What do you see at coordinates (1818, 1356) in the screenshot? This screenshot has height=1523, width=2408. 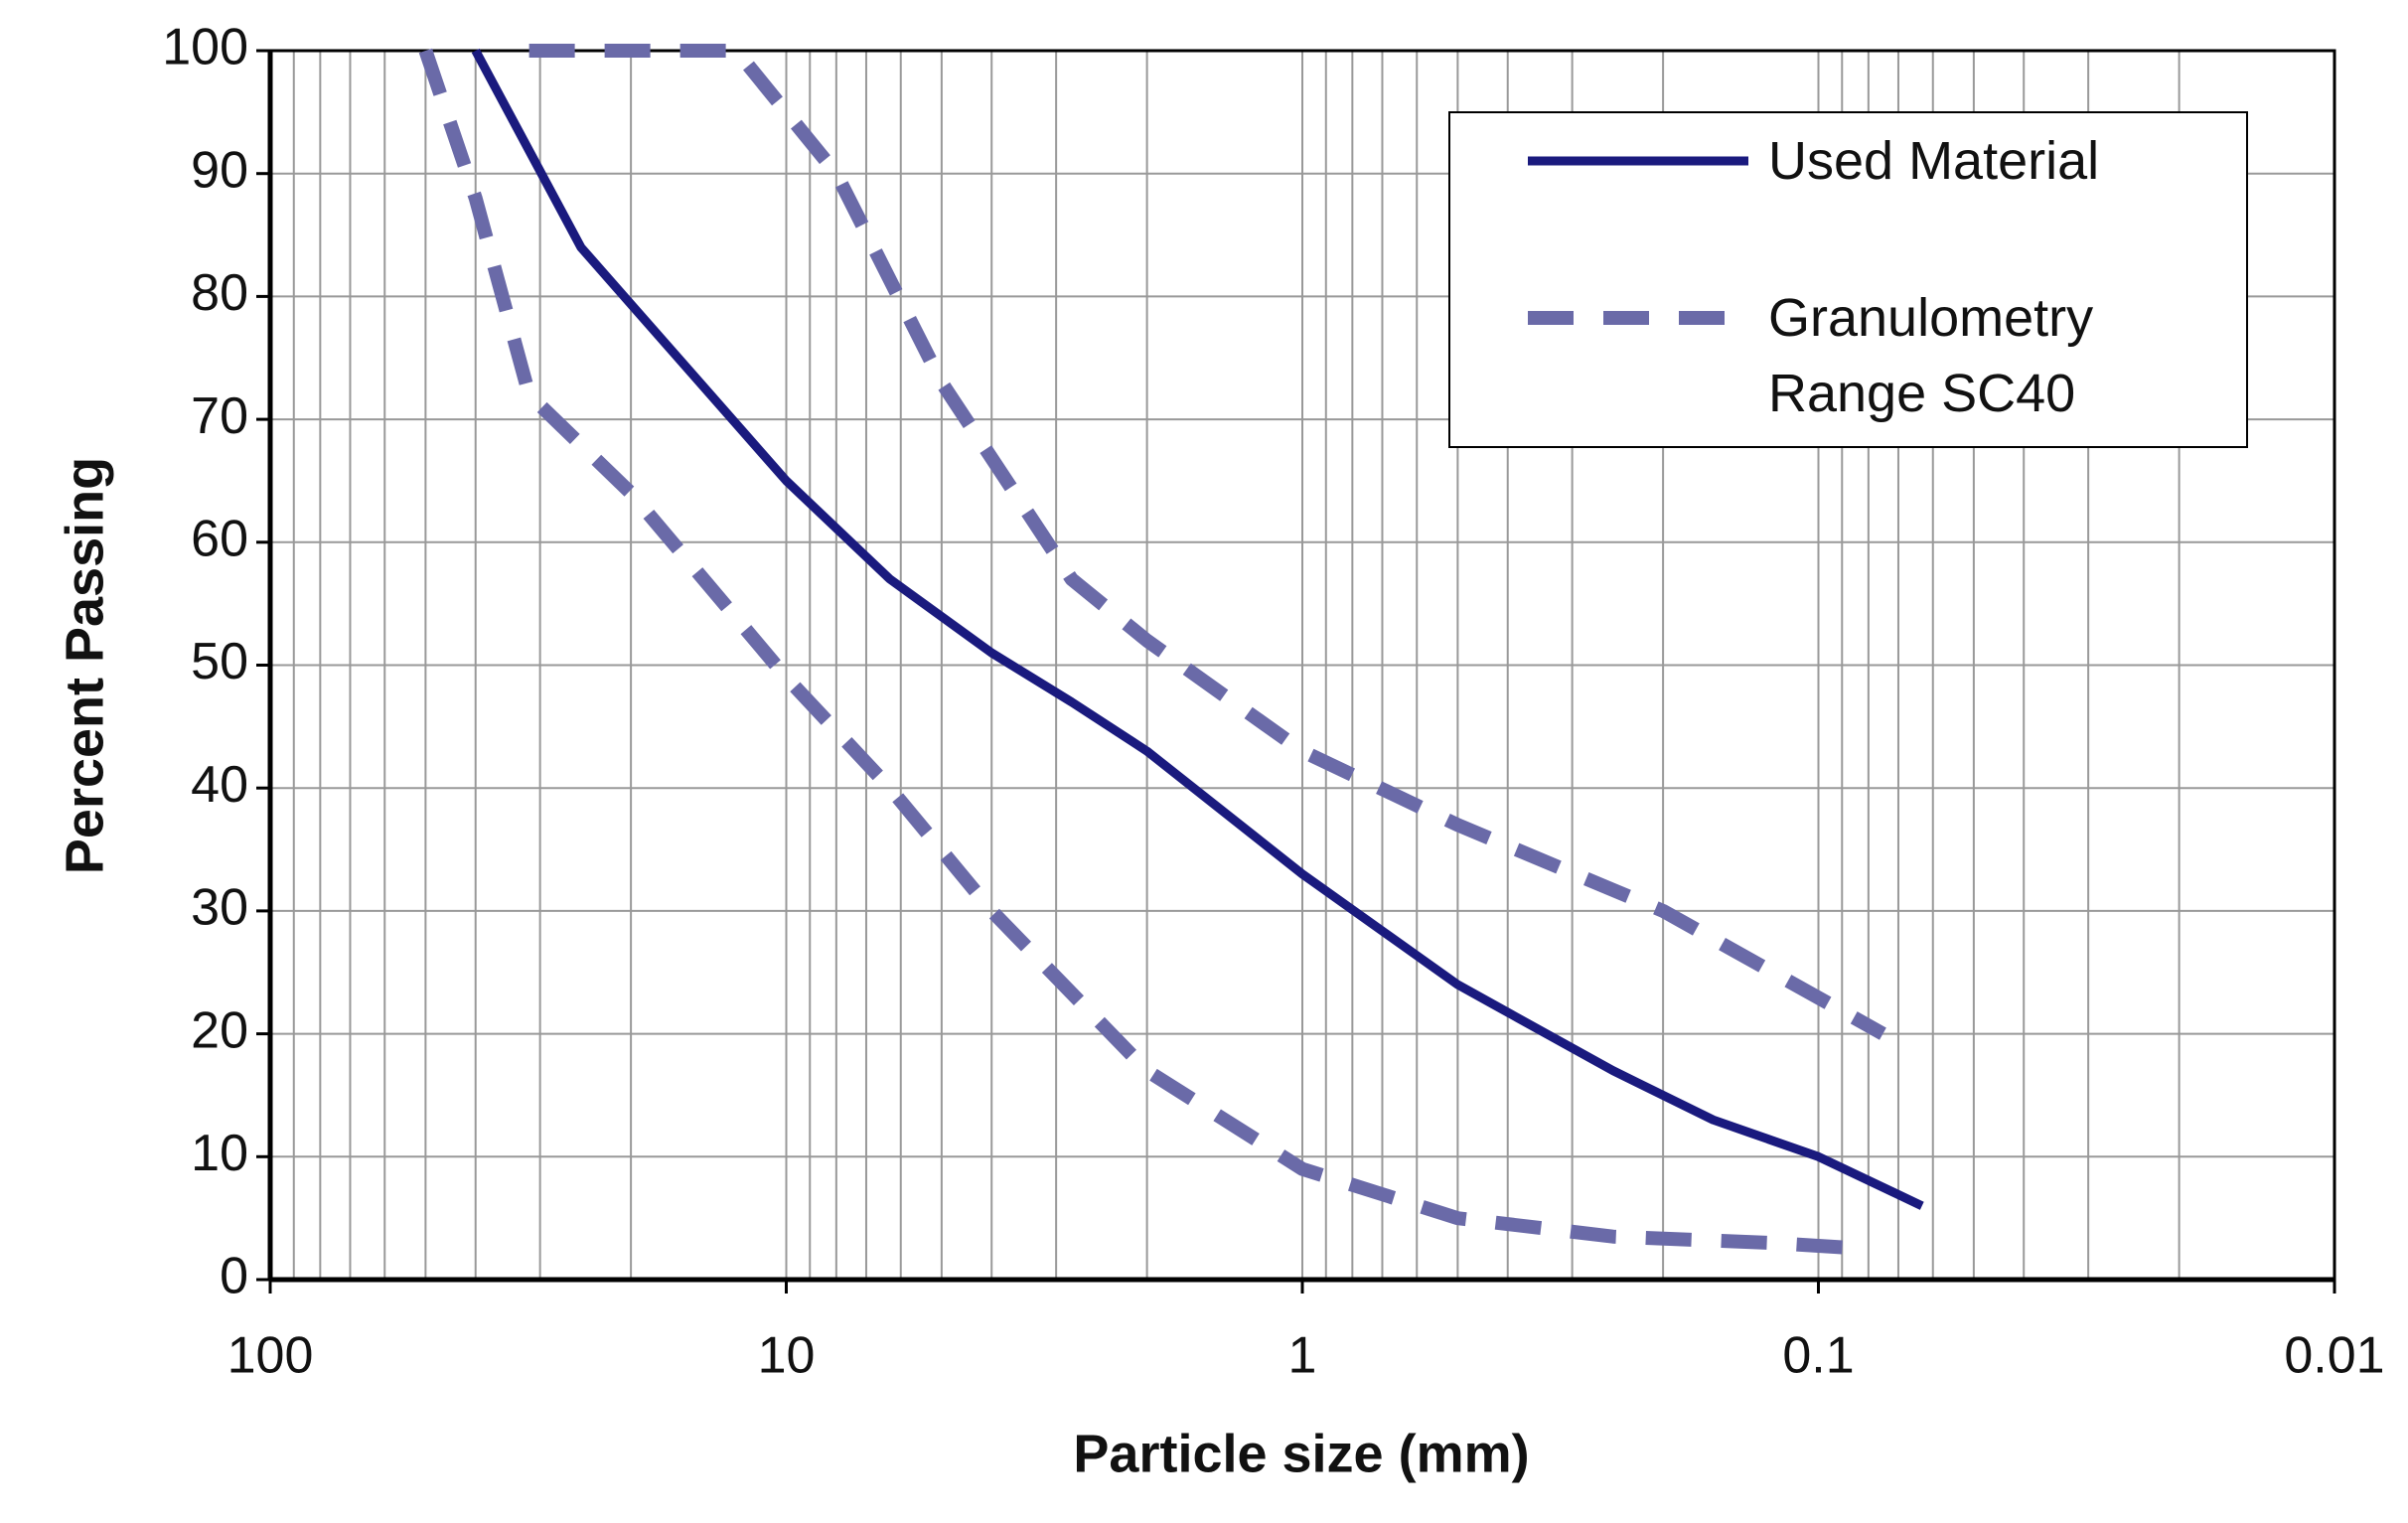 I see `x-tick-label: 0.1` at bounding box center [1818, 1356].